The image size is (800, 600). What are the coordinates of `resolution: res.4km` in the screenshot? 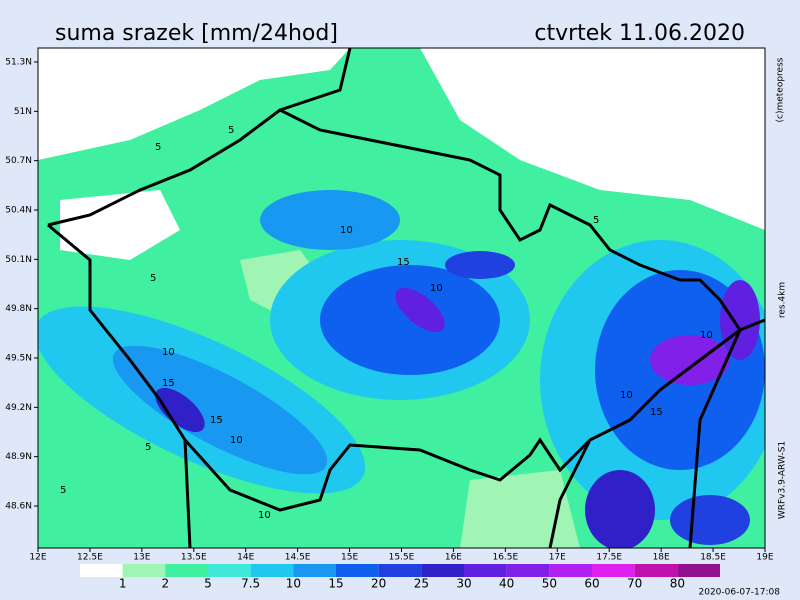 It's located at (783, 300).